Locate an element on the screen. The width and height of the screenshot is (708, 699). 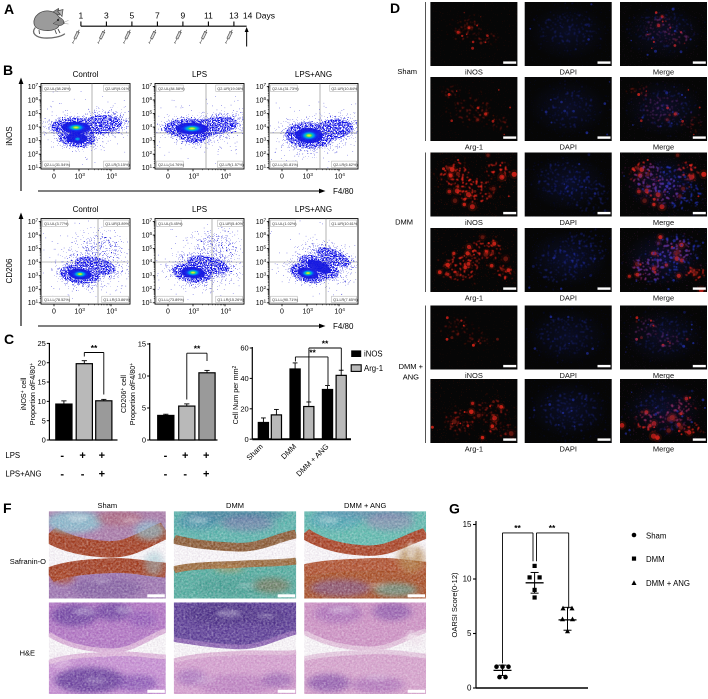
svg-text: Q2-UL(58.28%) is located at coordinates (57, 89).